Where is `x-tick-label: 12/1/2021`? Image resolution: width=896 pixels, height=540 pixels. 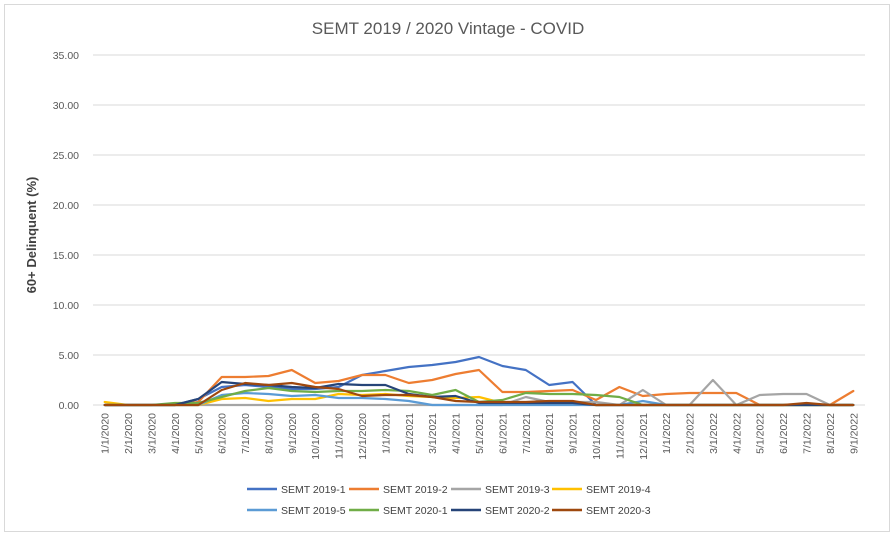
x-tick-label: 12/1/2021 is located at coordinates (644, 436).